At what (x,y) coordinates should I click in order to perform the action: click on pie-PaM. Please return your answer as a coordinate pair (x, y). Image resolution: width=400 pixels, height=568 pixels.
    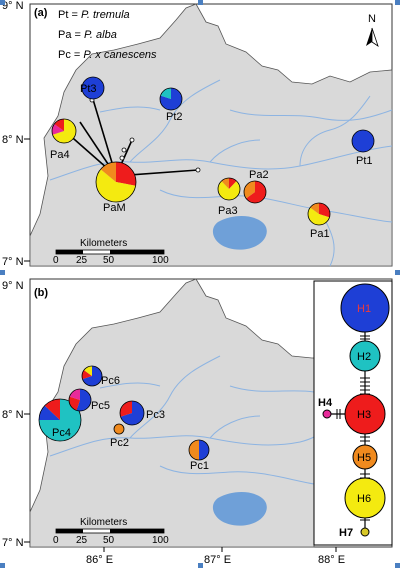
    Looking at the image, I should click on (116, 182).